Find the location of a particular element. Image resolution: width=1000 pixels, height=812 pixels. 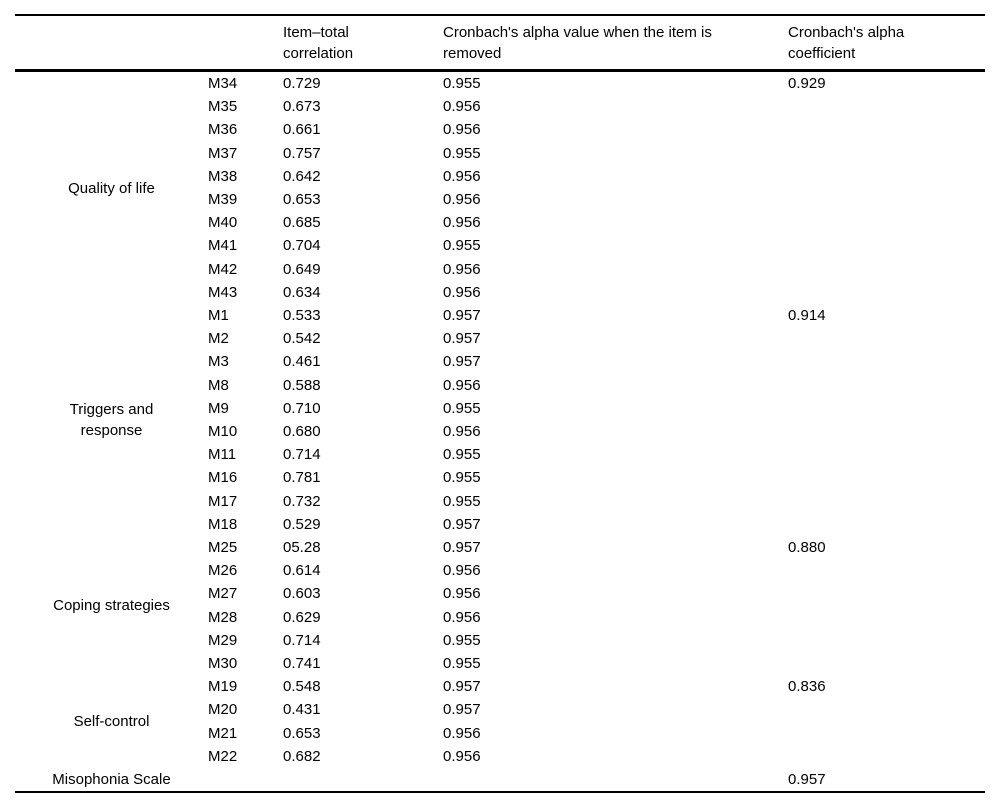

table-row: M37 0.757 0.955 is located at coordinates (500, 153).